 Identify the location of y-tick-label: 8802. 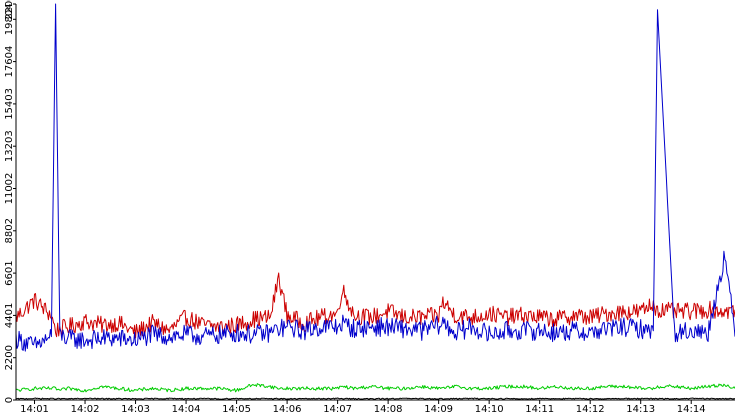
(9, 230).